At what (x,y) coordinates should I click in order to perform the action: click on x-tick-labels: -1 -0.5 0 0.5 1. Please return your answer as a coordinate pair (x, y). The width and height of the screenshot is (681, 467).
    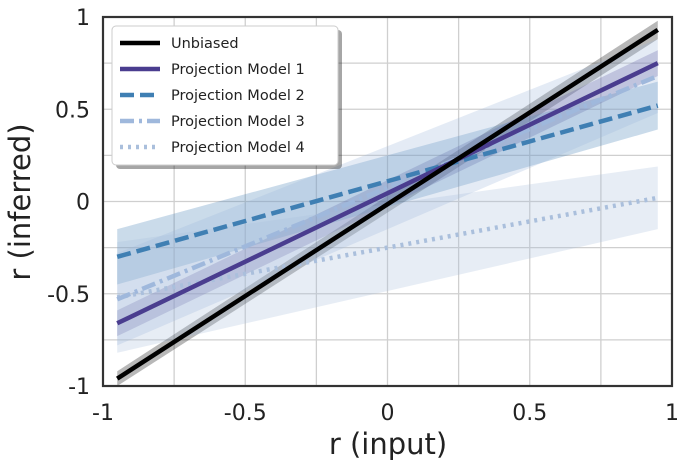
    Looking at the image, I should click on (385, 413).